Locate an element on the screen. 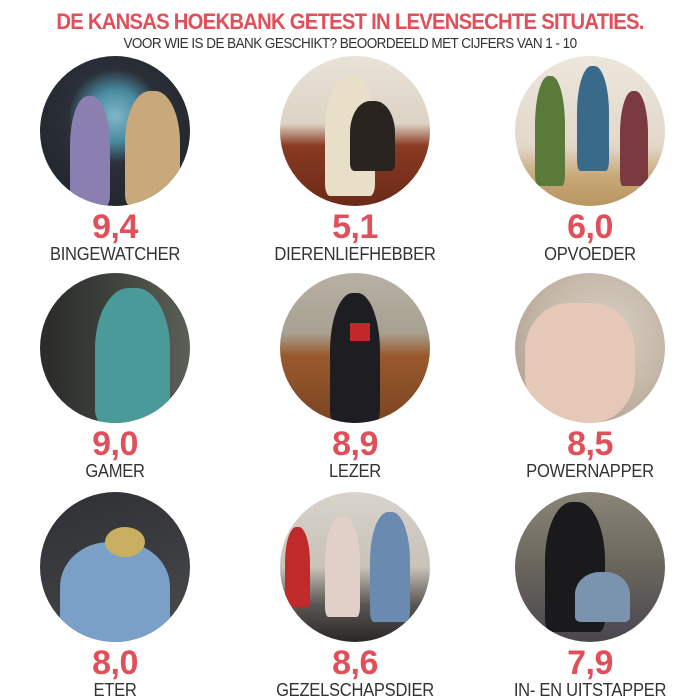  photo-gezelschapsdier is located at coordinates (355, 567).